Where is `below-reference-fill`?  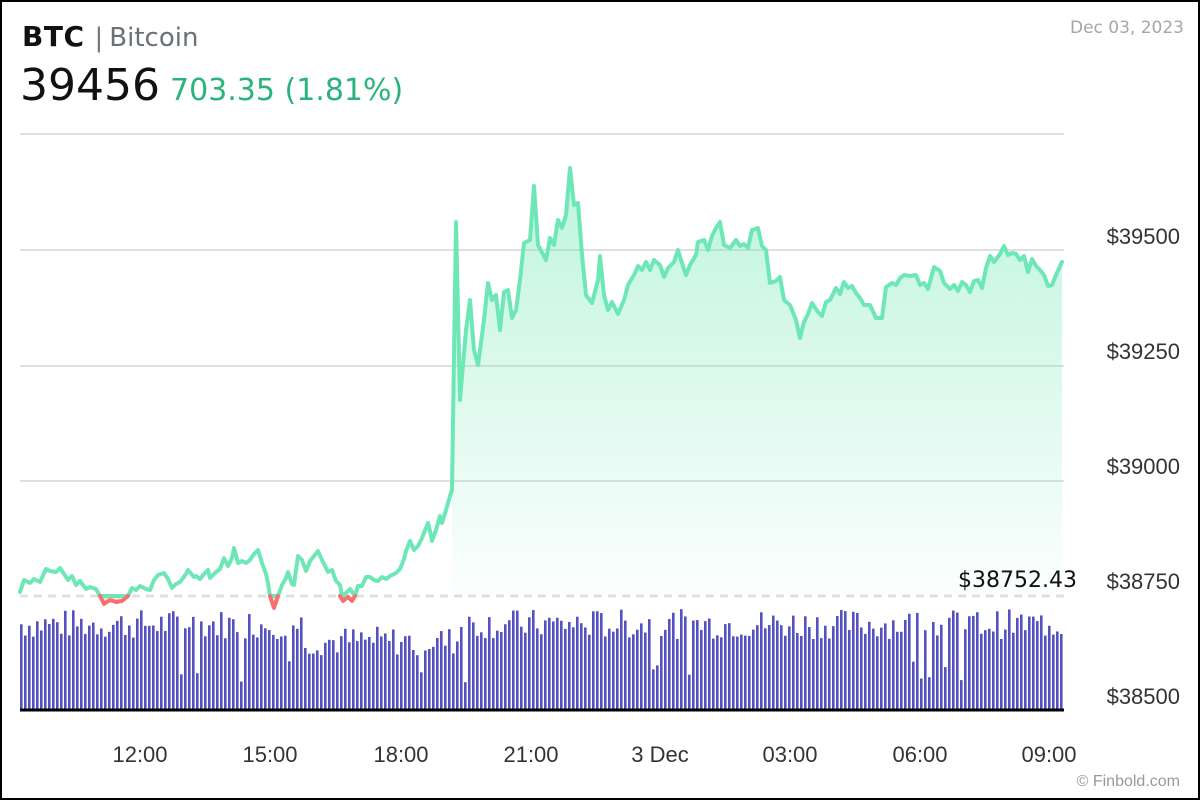 below-reference-fill is located at coordinates (227, 602).